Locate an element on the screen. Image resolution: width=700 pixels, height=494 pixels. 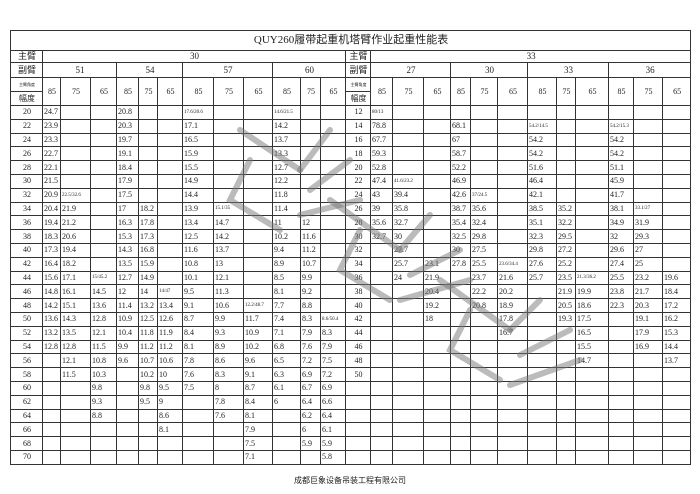
jib-length: 60 is located at coordinates (309, 70).